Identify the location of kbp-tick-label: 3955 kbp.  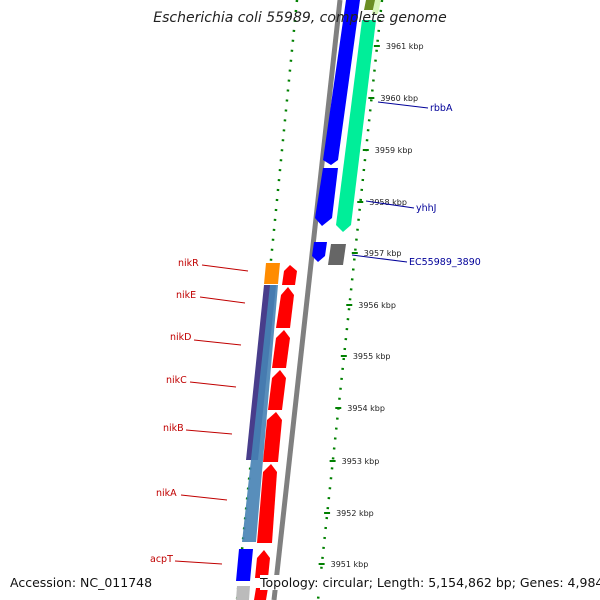
(372, 356).